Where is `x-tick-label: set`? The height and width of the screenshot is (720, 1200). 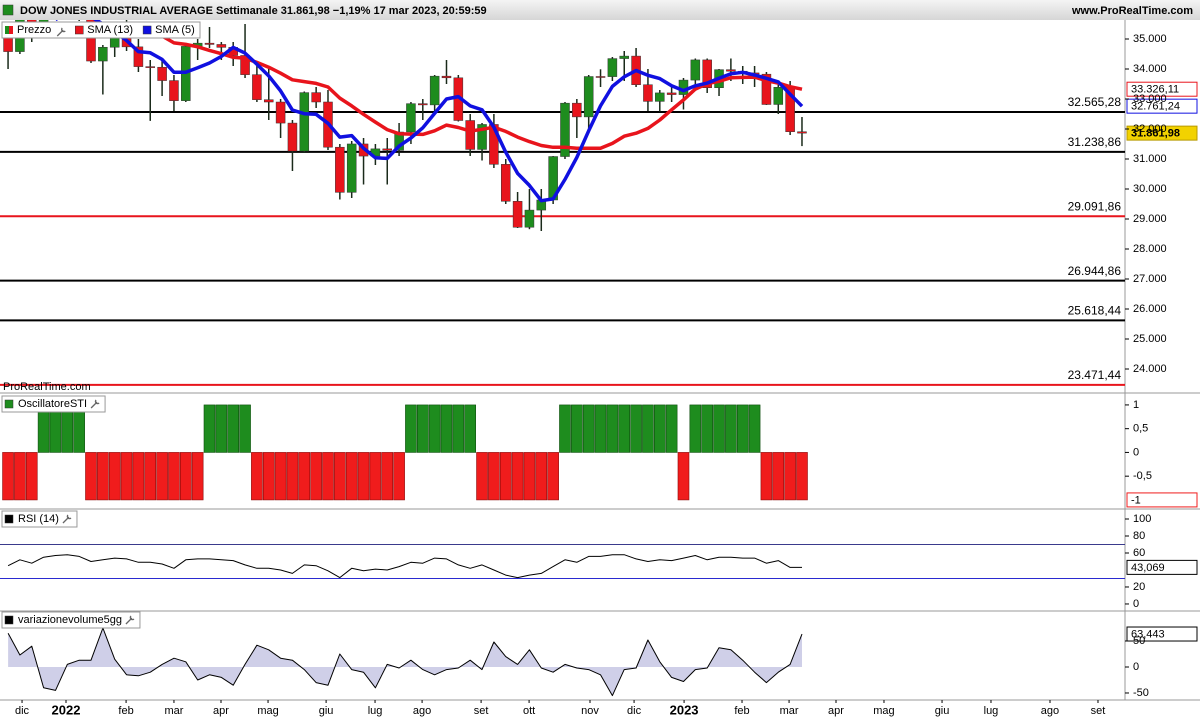
x-tick-label: set is located at coordinates (1098, 711).